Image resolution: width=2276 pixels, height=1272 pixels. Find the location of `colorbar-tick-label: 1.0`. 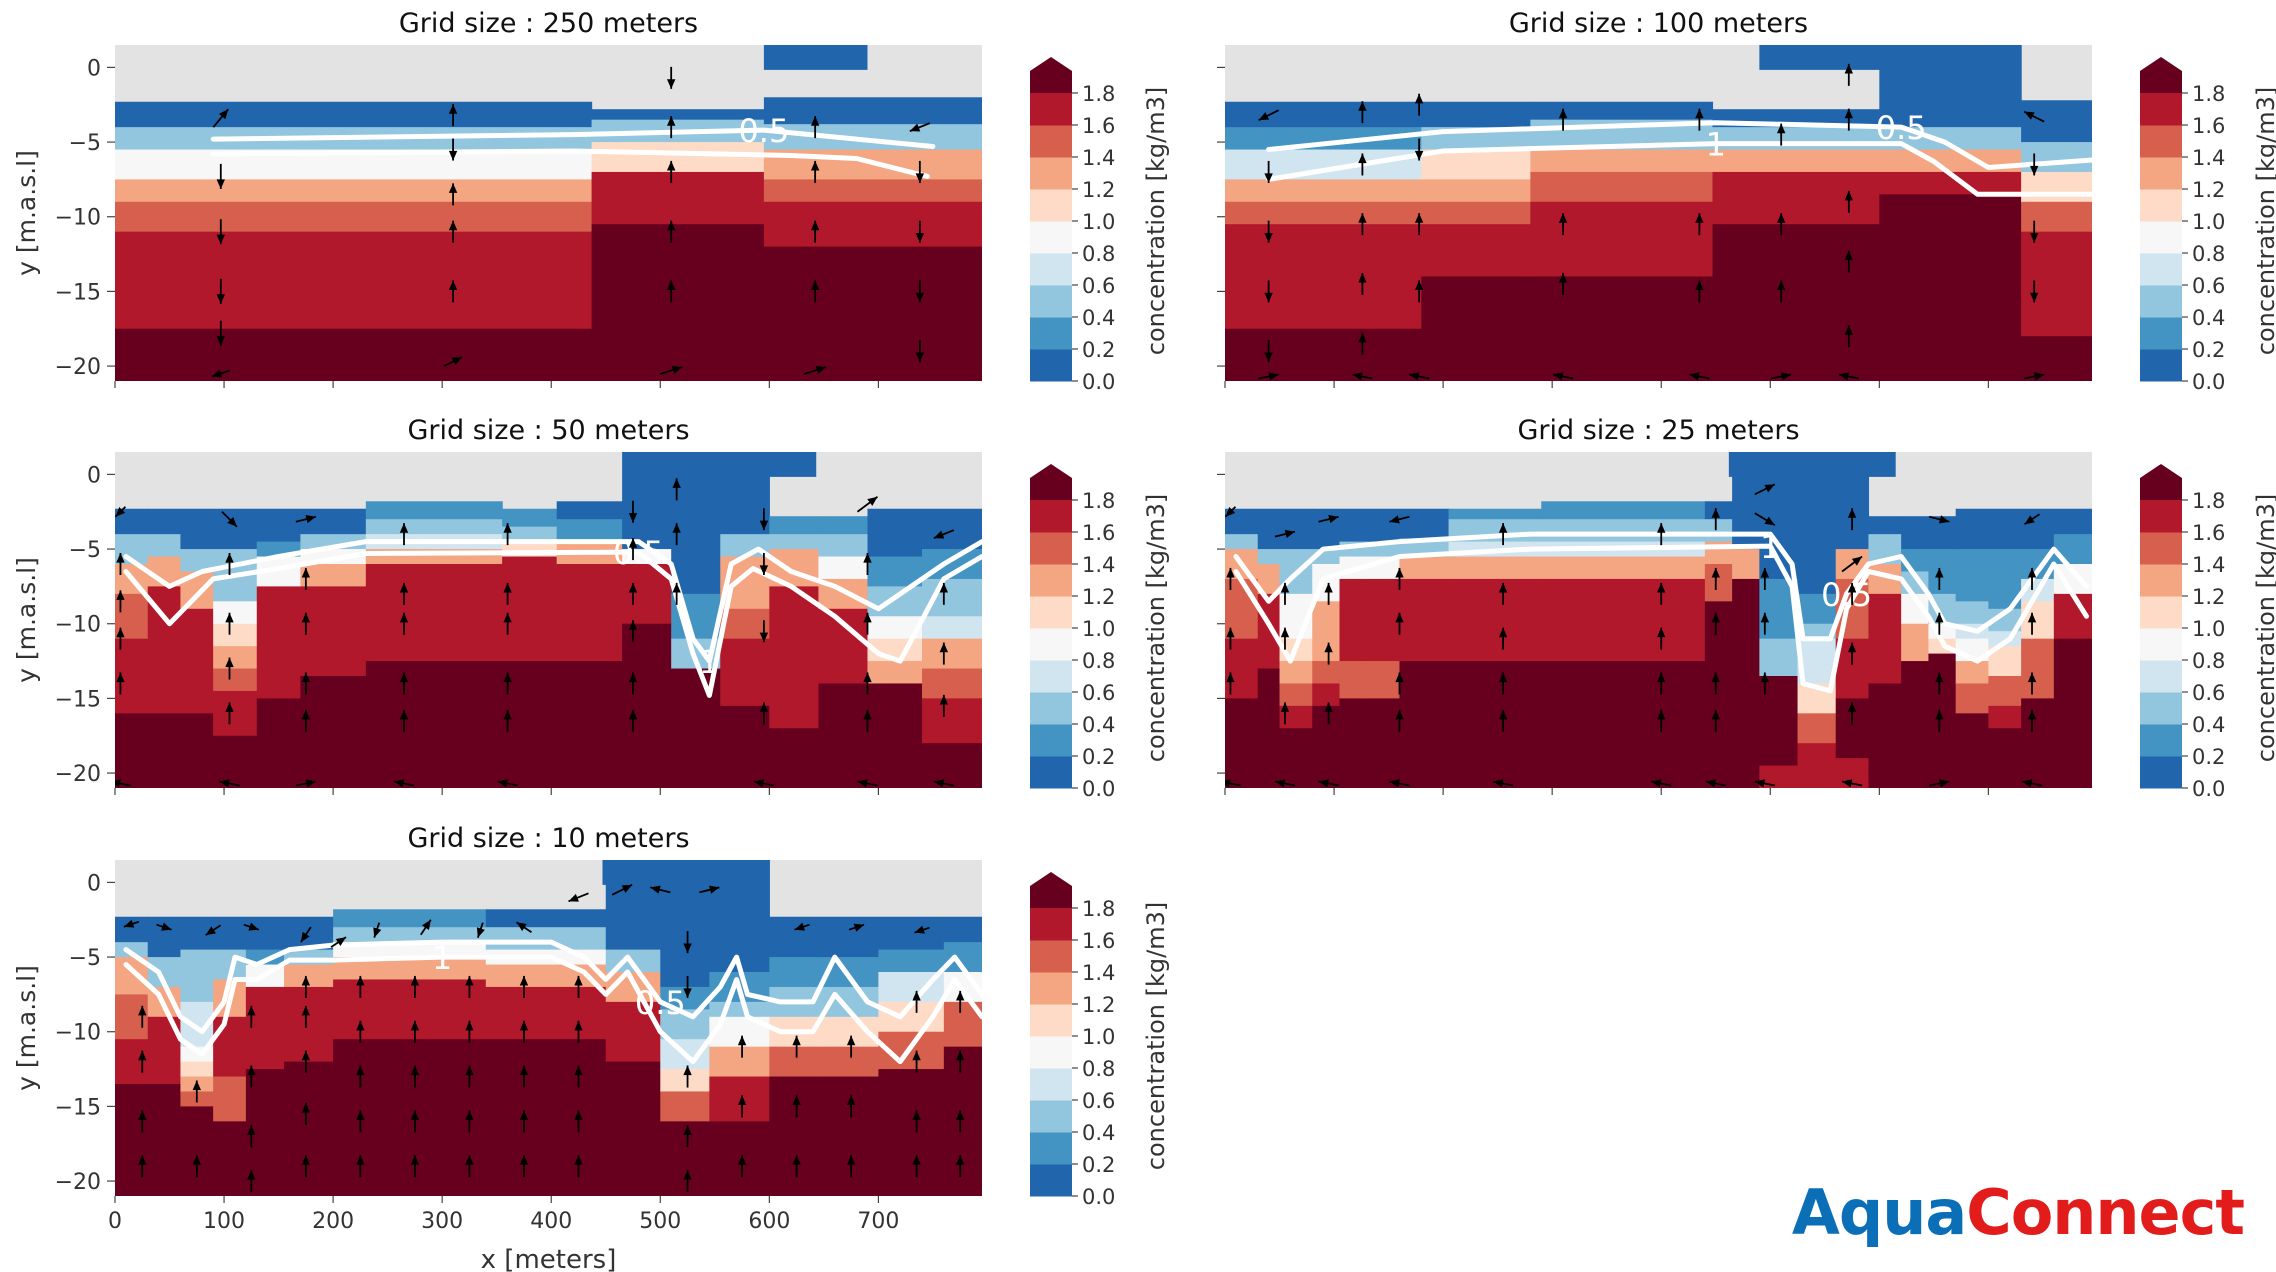

colorbar-tick-label: 1.0 is located at coordinates (2208, 222).